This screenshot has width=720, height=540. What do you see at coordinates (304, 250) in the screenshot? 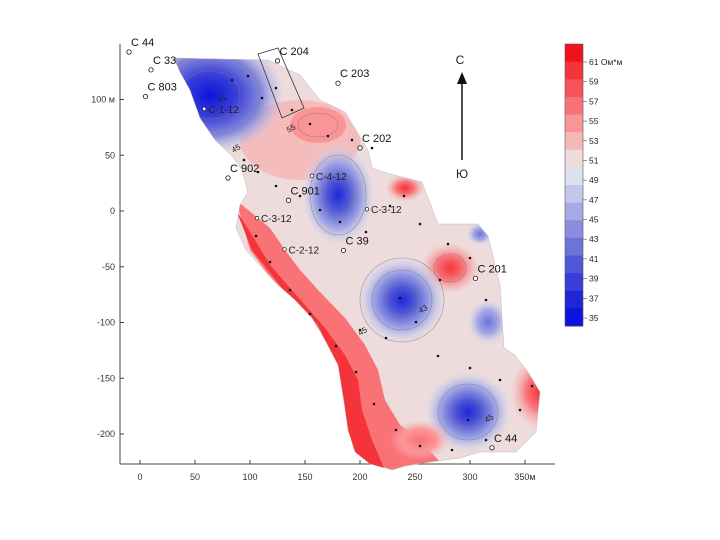
I see `well-label: С-2-12` at bounding box center [304, 250].